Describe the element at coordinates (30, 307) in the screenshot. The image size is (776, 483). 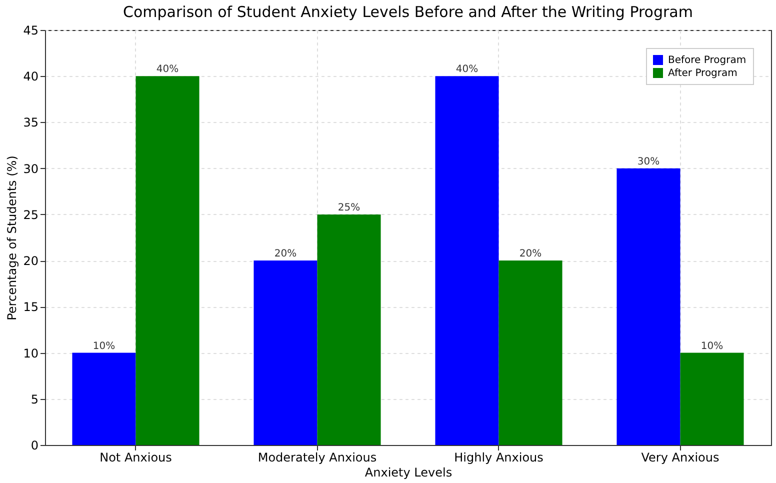
I see `y-tick-label: 15` at that location.